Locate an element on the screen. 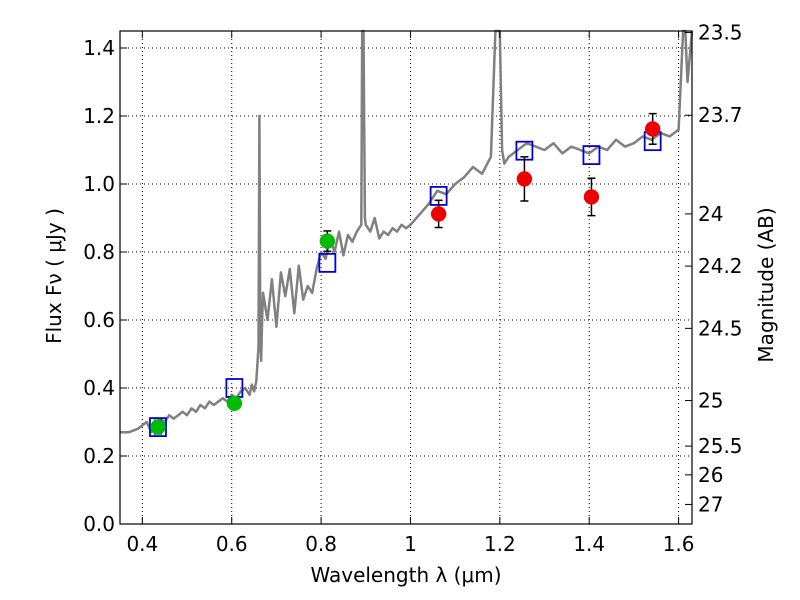 This screenshot has width=800, height=600. magnitude-tick-label: 26 is located at coordinates (710, 475).